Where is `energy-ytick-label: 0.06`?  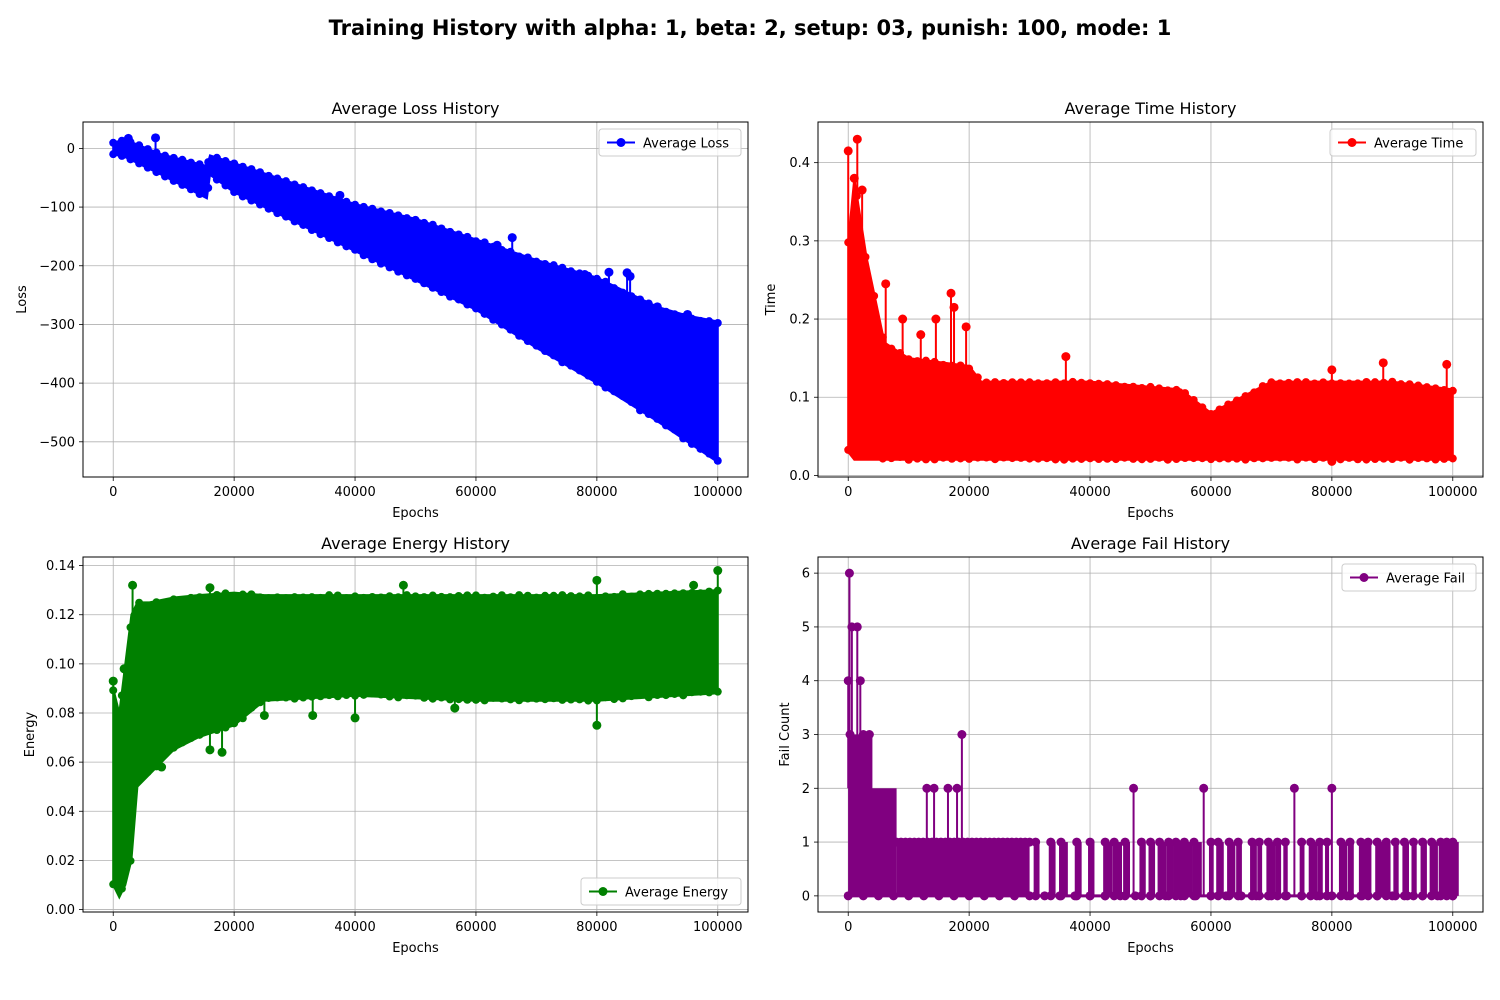
energy-ytick-label: 0.06 is located at coordinates (60, 763).